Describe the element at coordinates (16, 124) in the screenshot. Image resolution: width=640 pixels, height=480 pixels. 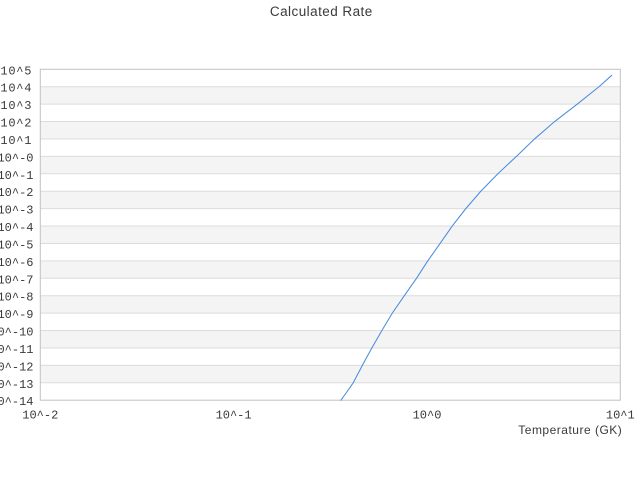
I see `svg-text: 10^2` at that location.